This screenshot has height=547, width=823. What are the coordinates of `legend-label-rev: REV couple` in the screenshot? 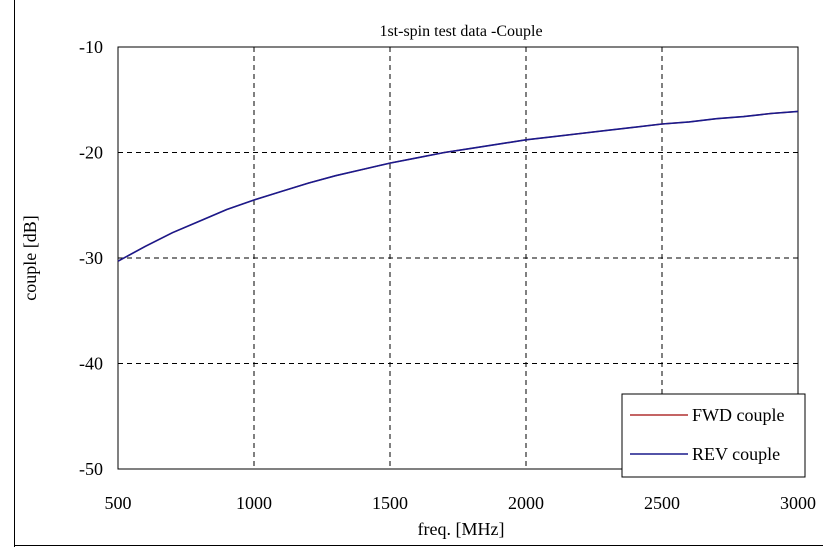 It's located at (736, 454).